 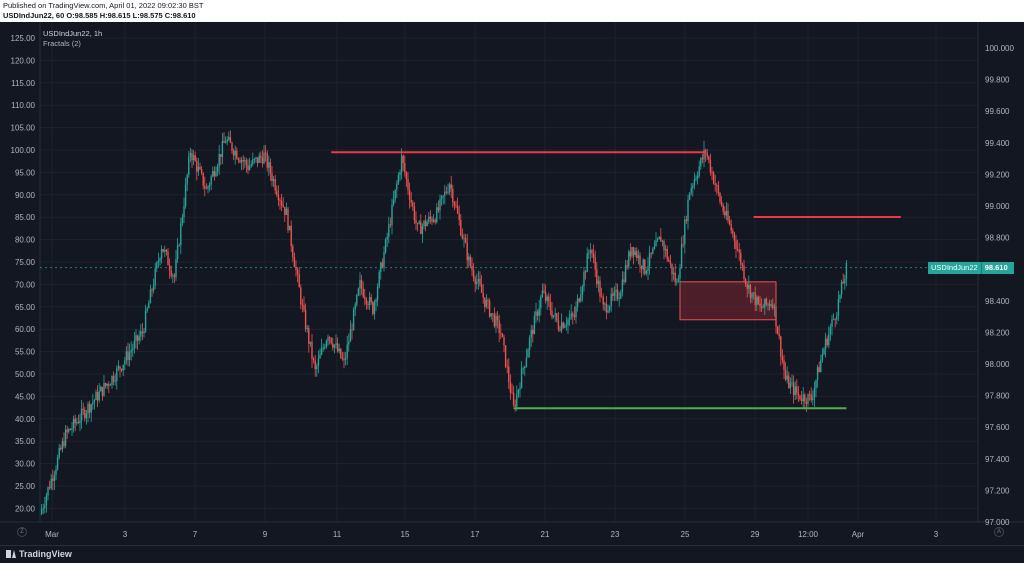 What do you see at coordinates (999, 532) in the screenshot?
I see `auto-scale-button: A` at bounding box center [999, 532].